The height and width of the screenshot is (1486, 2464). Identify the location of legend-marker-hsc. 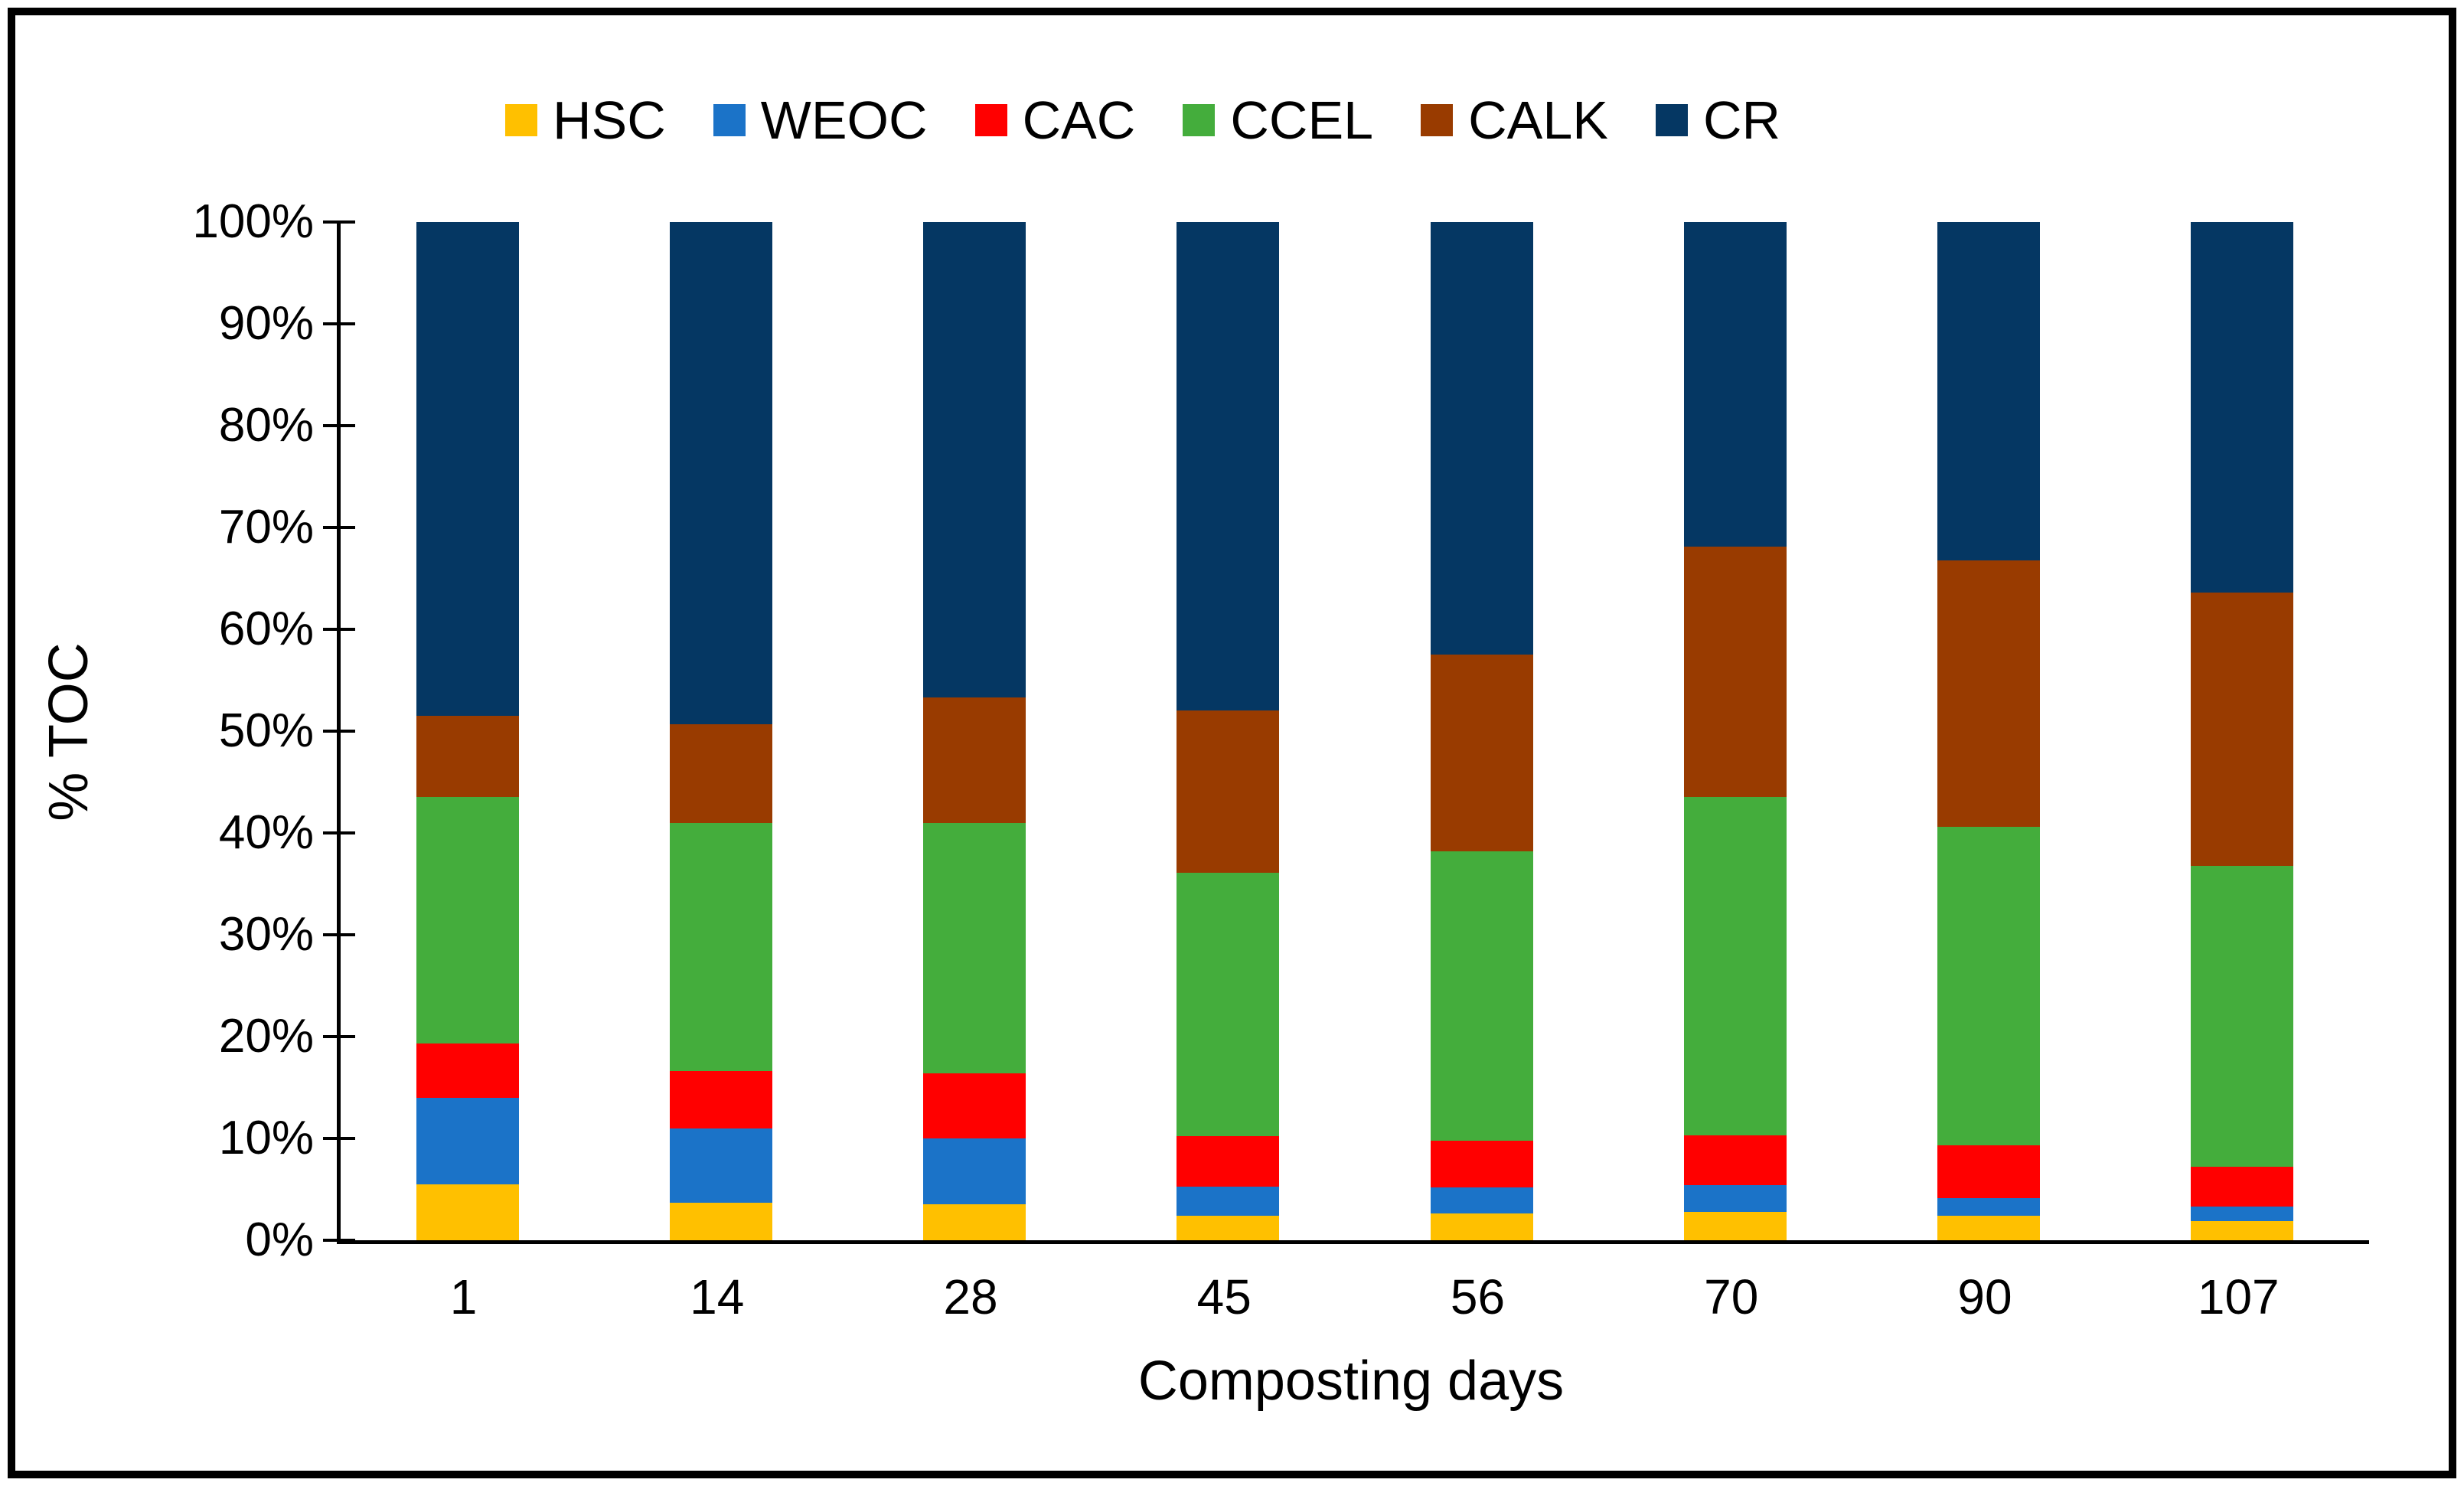
(521, 120).